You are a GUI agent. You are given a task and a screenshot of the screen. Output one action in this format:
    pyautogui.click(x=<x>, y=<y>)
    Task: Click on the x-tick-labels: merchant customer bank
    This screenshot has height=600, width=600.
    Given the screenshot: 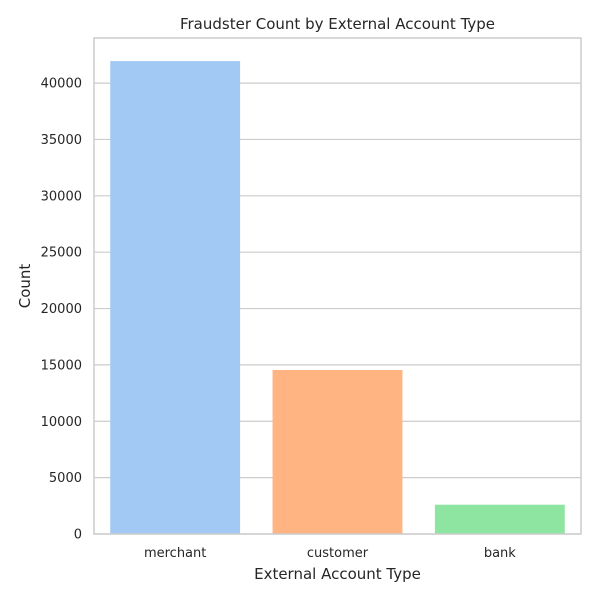 What is the action you would take?
    pyautogui.click(x=330, y=553)
    